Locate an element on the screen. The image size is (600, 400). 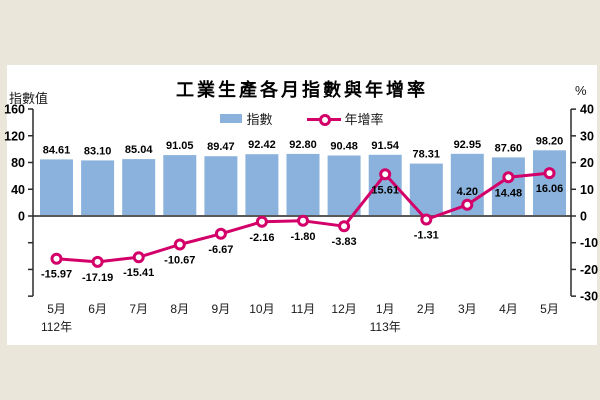
line-value-label: -10.67 is located at coordinates (179, 261).